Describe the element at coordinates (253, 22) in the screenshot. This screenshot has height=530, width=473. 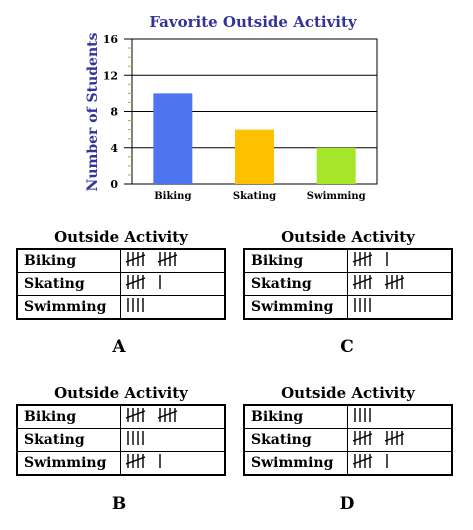
I see `chart-title: Favorite Outside Activity` at that location.